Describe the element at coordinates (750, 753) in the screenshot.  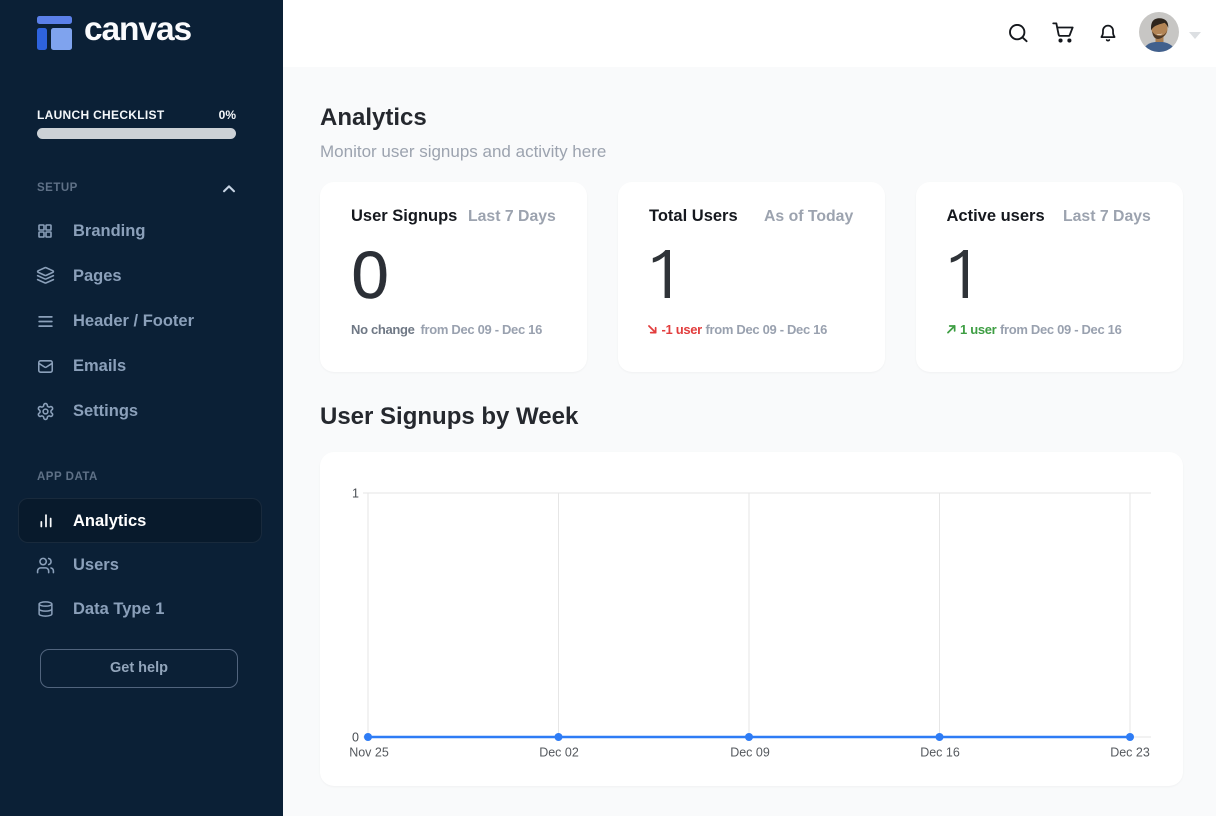
I see `svg-text: Dec 09` at that location.